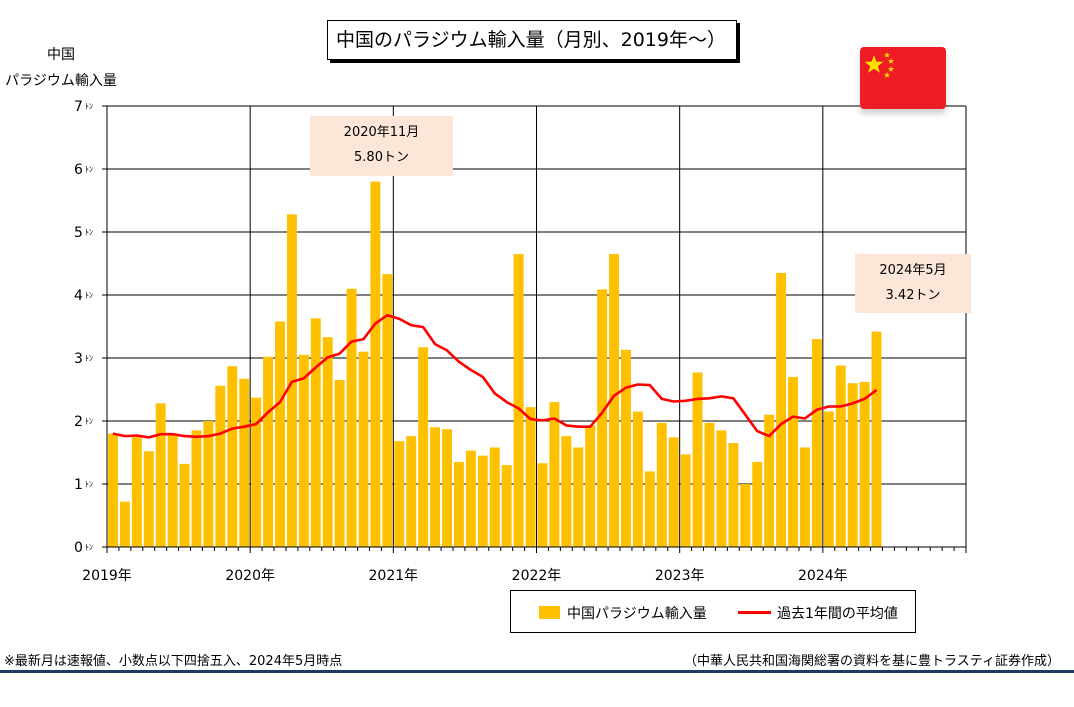 The width and height of the screenshot is (1074, 707). Describe the element at coordinates (78, 296) in the screenshot. I see `y-tick-label: 4` at that location.